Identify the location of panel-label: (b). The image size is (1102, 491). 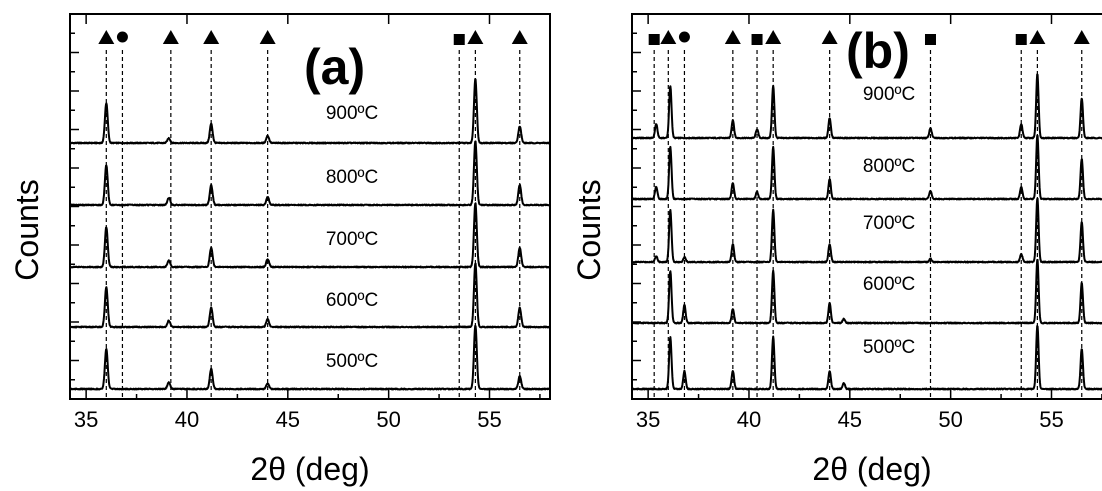
(878, 51).